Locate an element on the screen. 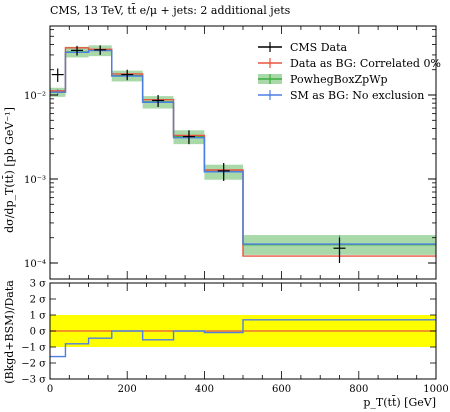  legend-item: PowhegBoxZpWp is located at coordinates (323, 79).